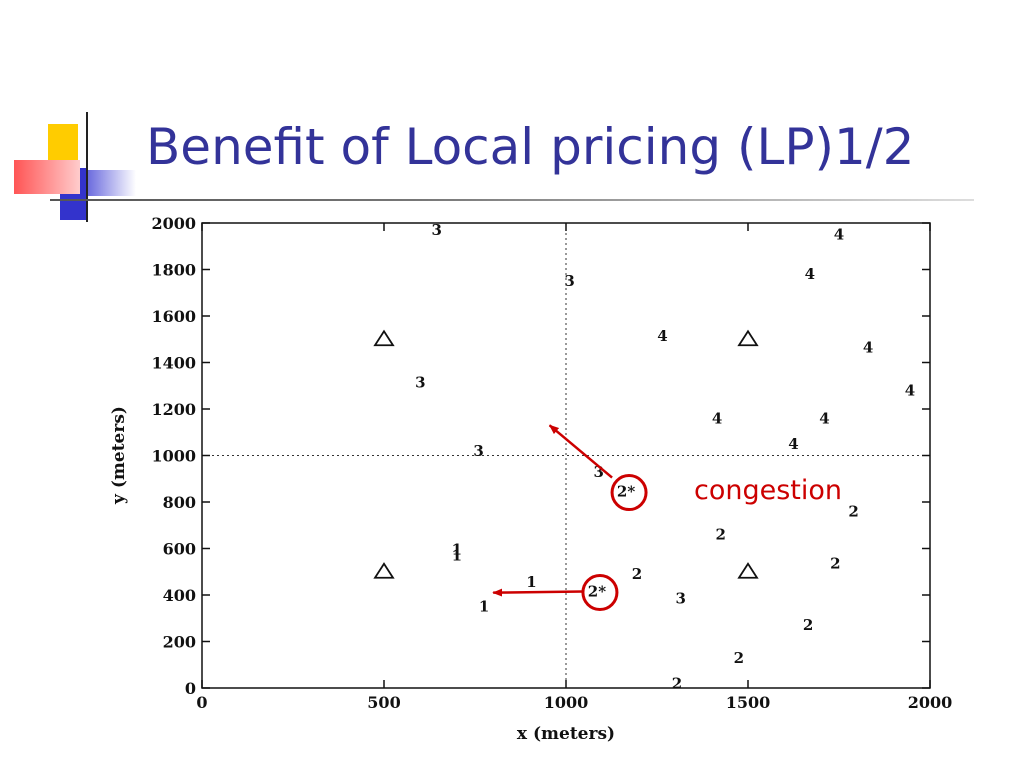 The image size is (1024, 768). Describe the element at coordinates (47, 177) in the screenshot. I see `decor-red-gradient-bar` at that location.